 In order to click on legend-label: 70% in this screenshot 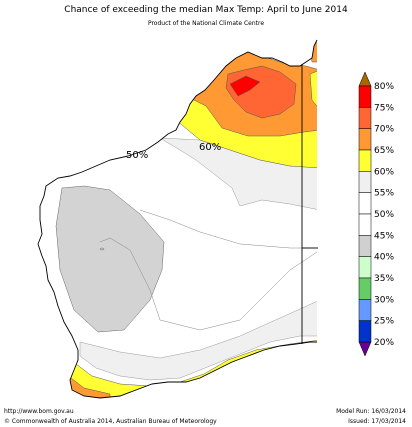, I will do `click(384, 130)`.